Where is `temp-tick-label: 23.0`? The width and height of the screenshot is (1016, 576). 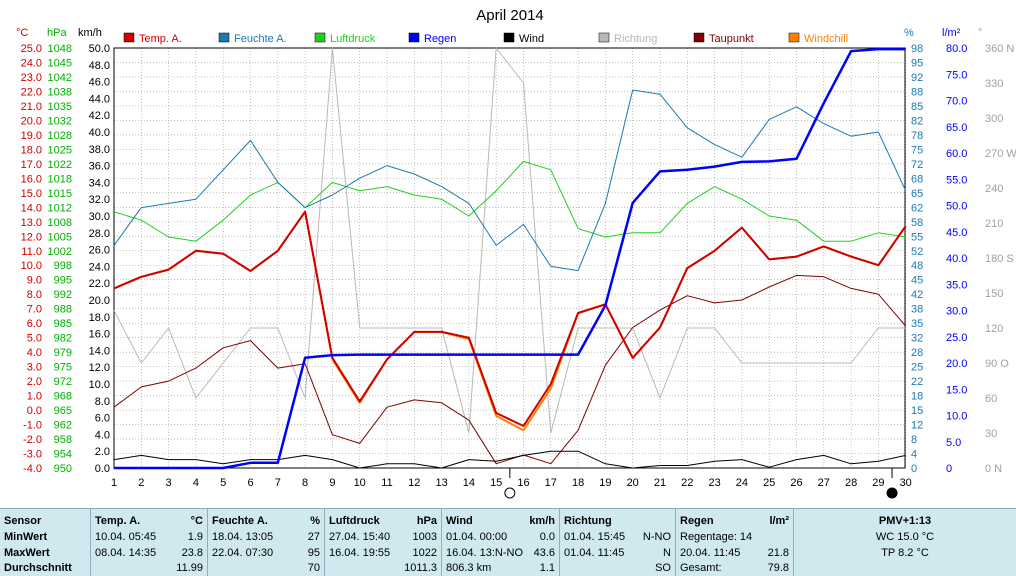 temp-tick-label: 23.0 is located at coordinates (31, 78).